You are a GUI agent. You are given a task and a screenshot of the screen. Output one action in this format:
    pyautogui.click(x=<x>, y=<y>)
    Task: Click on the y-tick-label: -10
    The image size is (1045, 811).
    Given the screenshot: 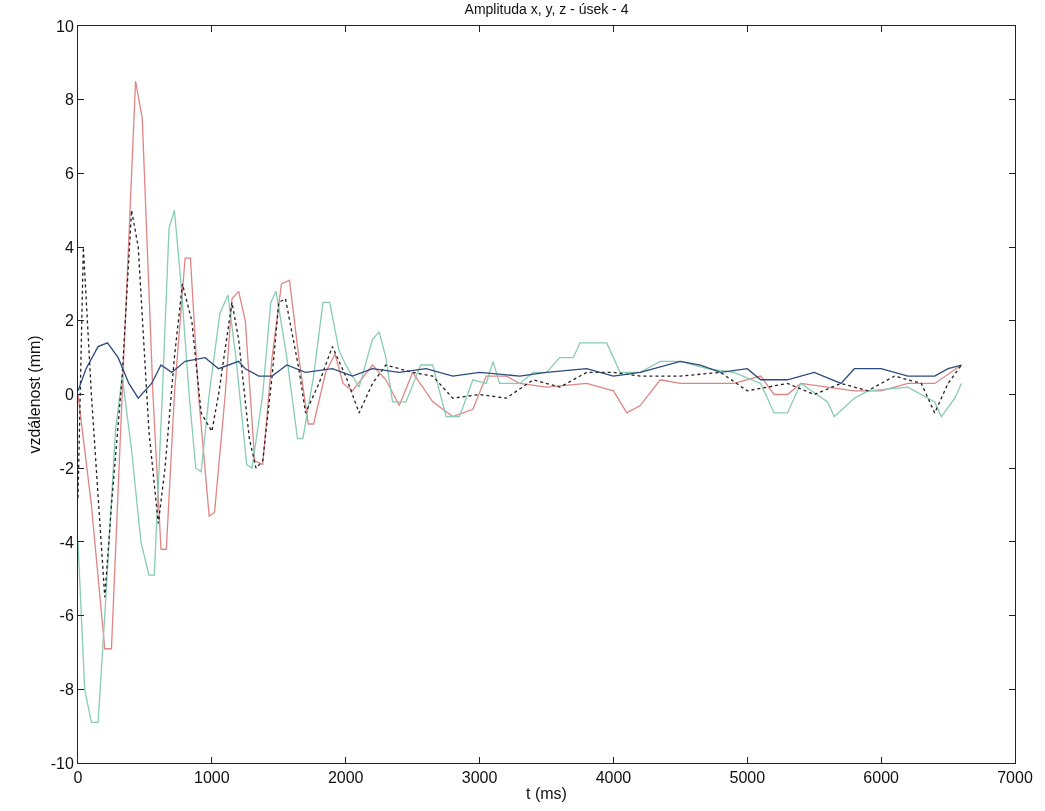 What is the action you would take?
    pyautogui.click(x=62, y=763)
    